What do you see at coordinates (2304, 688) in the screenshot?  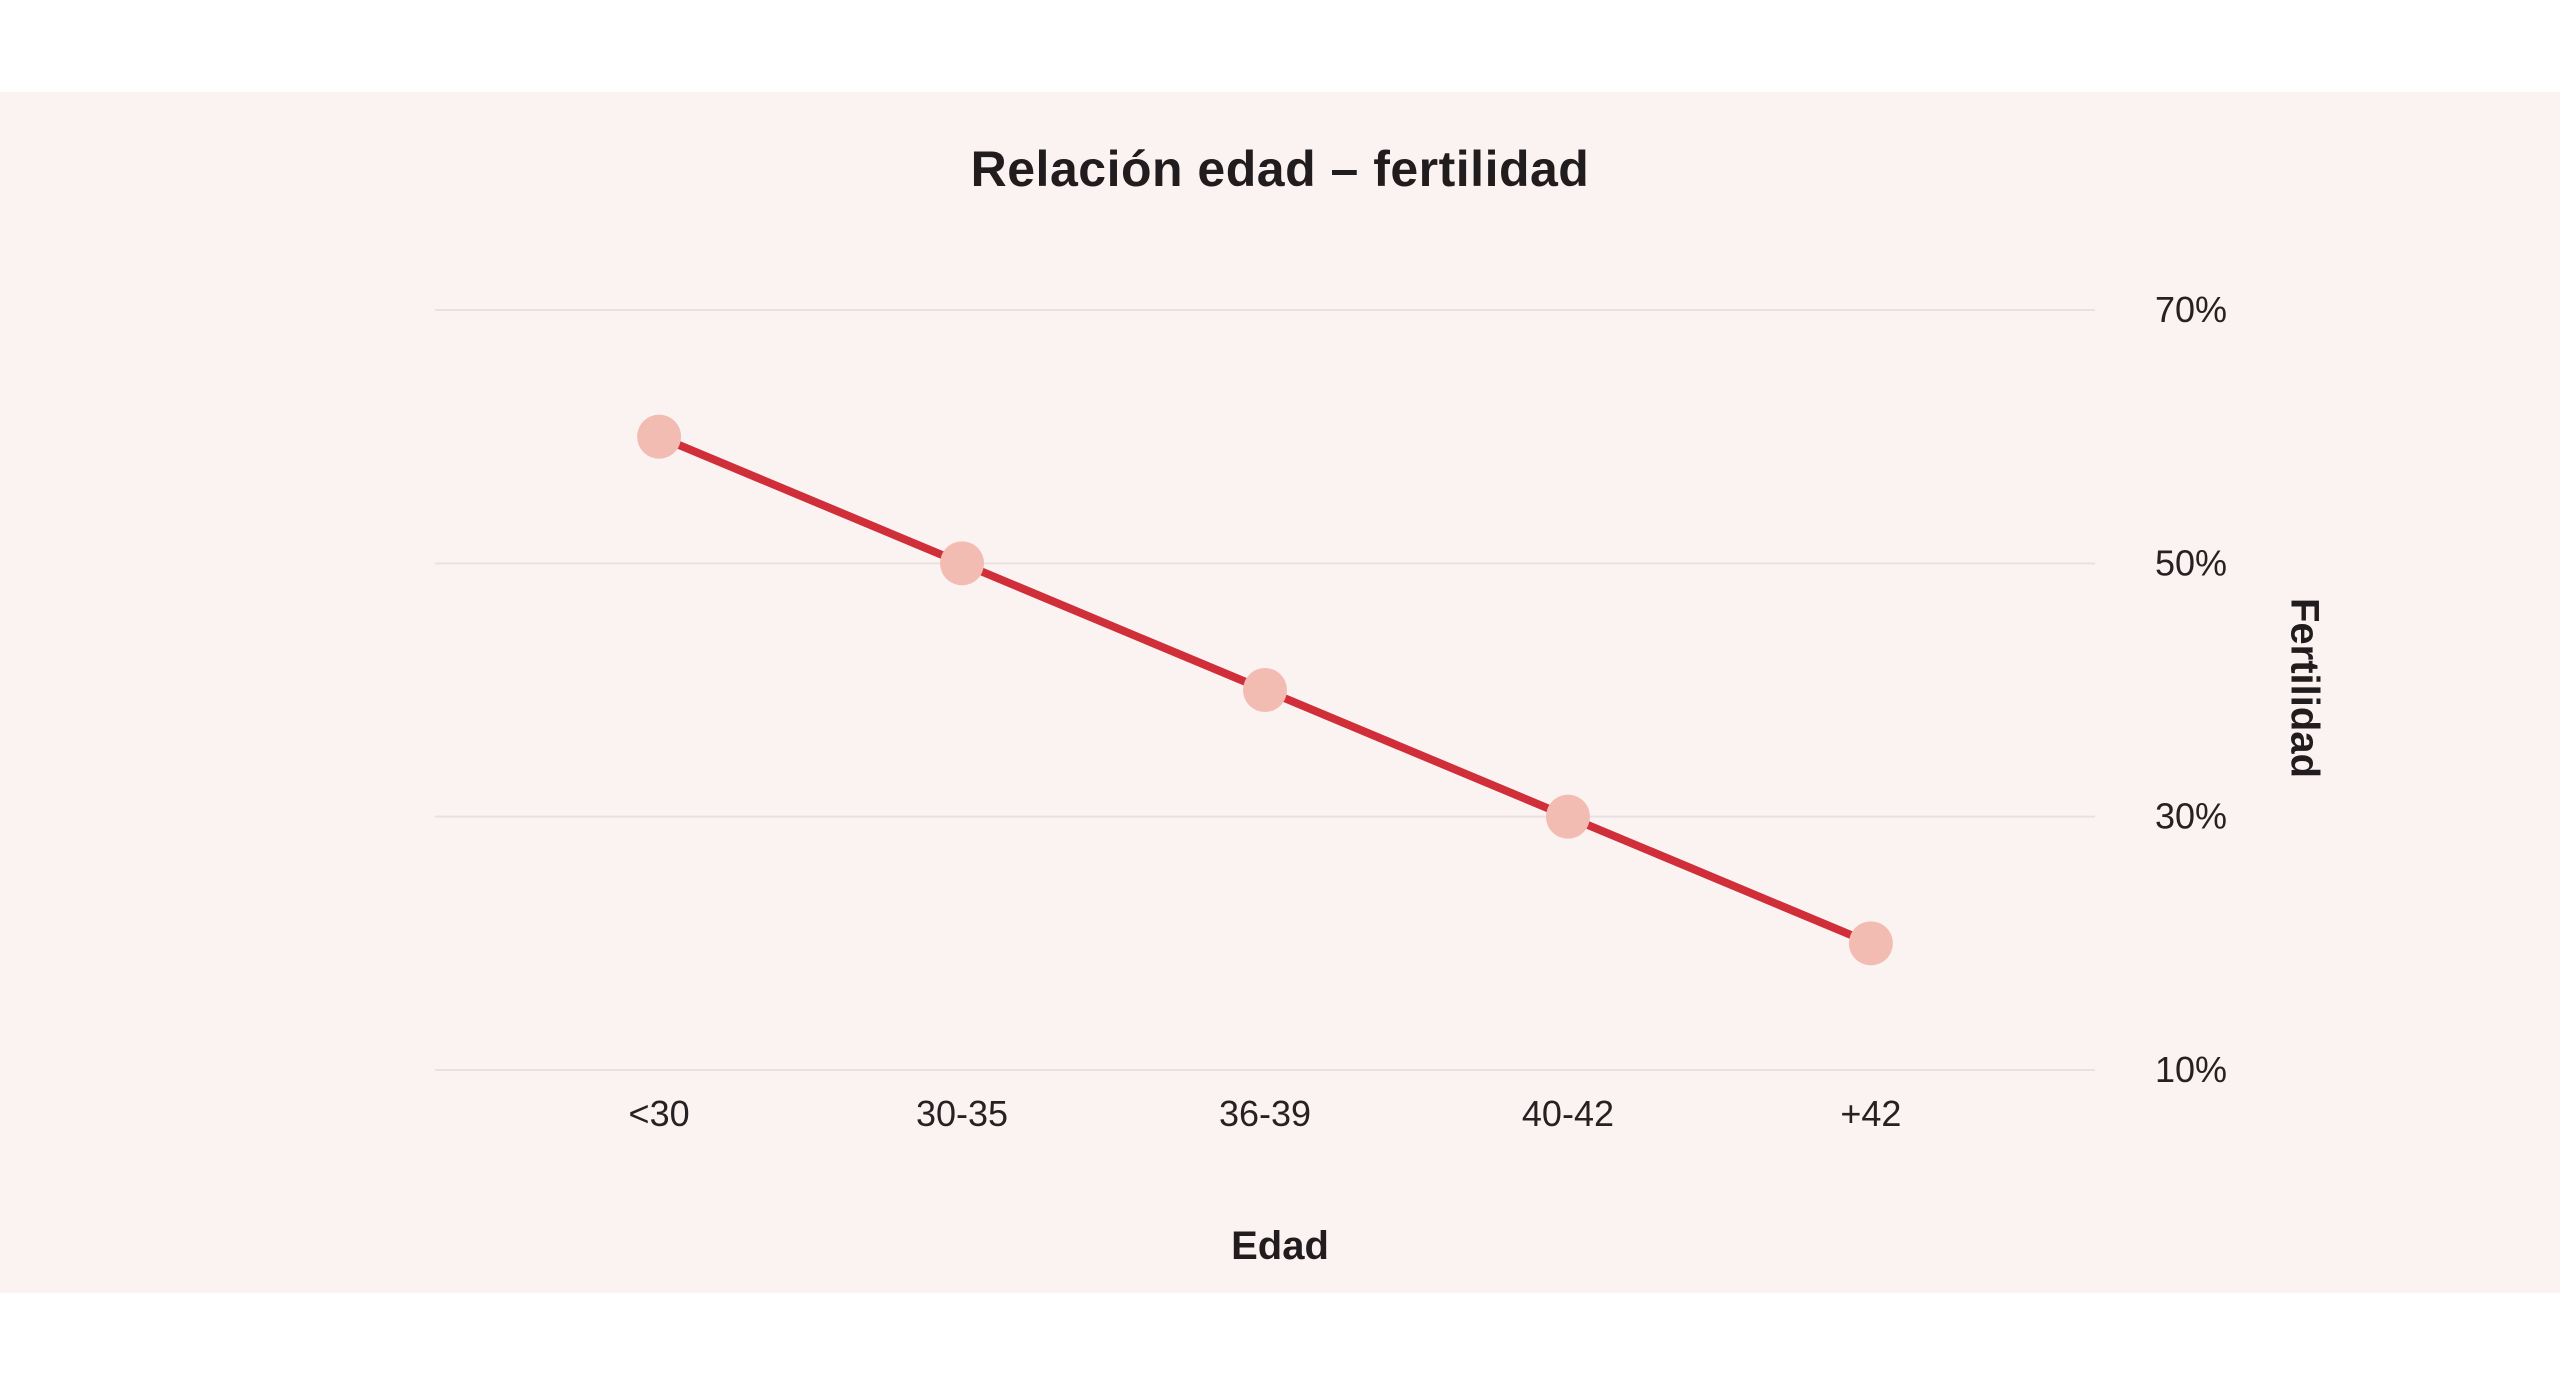 I see `y-axis-title: Fertilidad` at bounding box center [2304, 688].